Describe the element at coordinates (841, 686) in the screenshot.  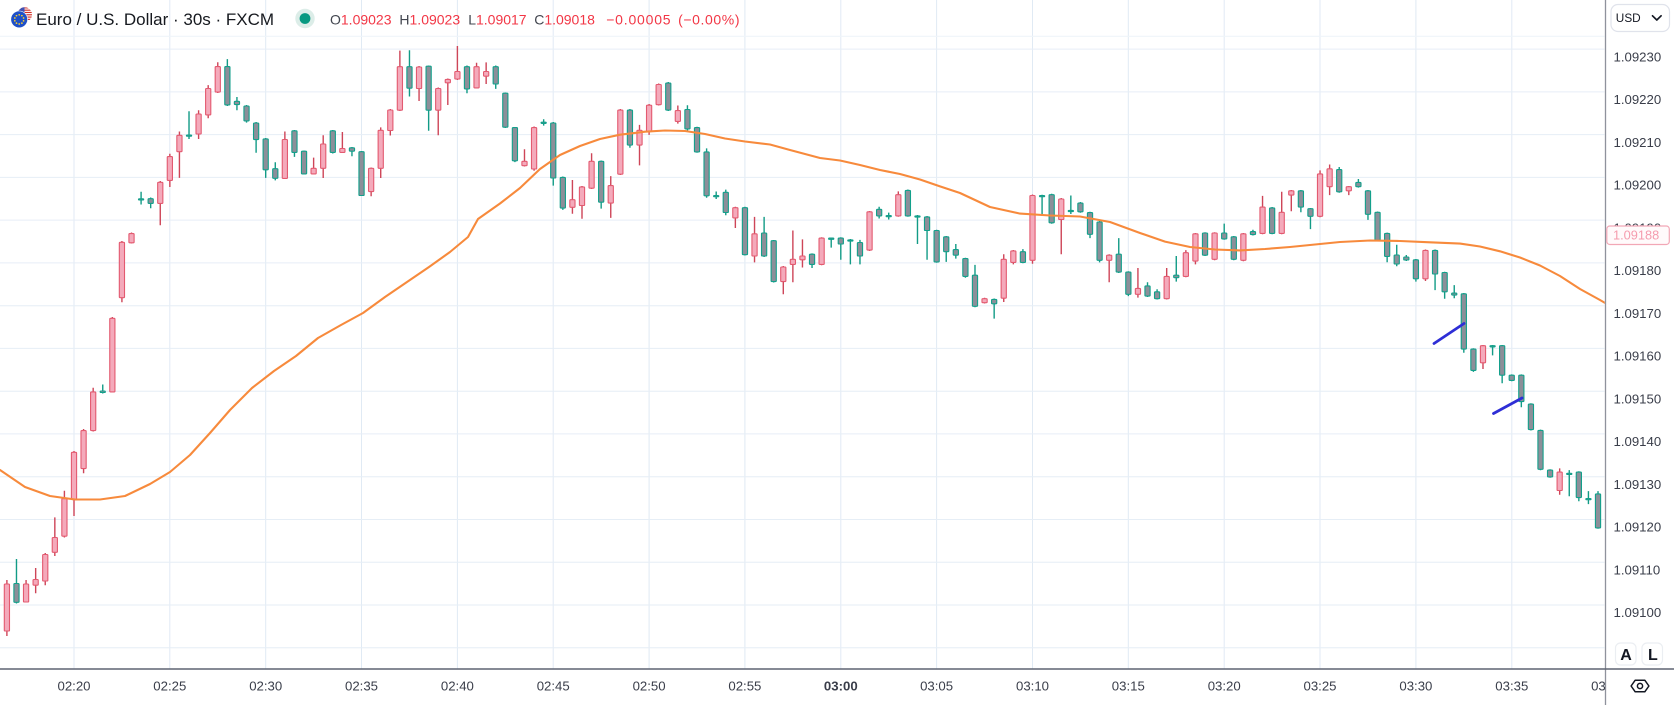
I see `svg-text: 03:00` at that location.